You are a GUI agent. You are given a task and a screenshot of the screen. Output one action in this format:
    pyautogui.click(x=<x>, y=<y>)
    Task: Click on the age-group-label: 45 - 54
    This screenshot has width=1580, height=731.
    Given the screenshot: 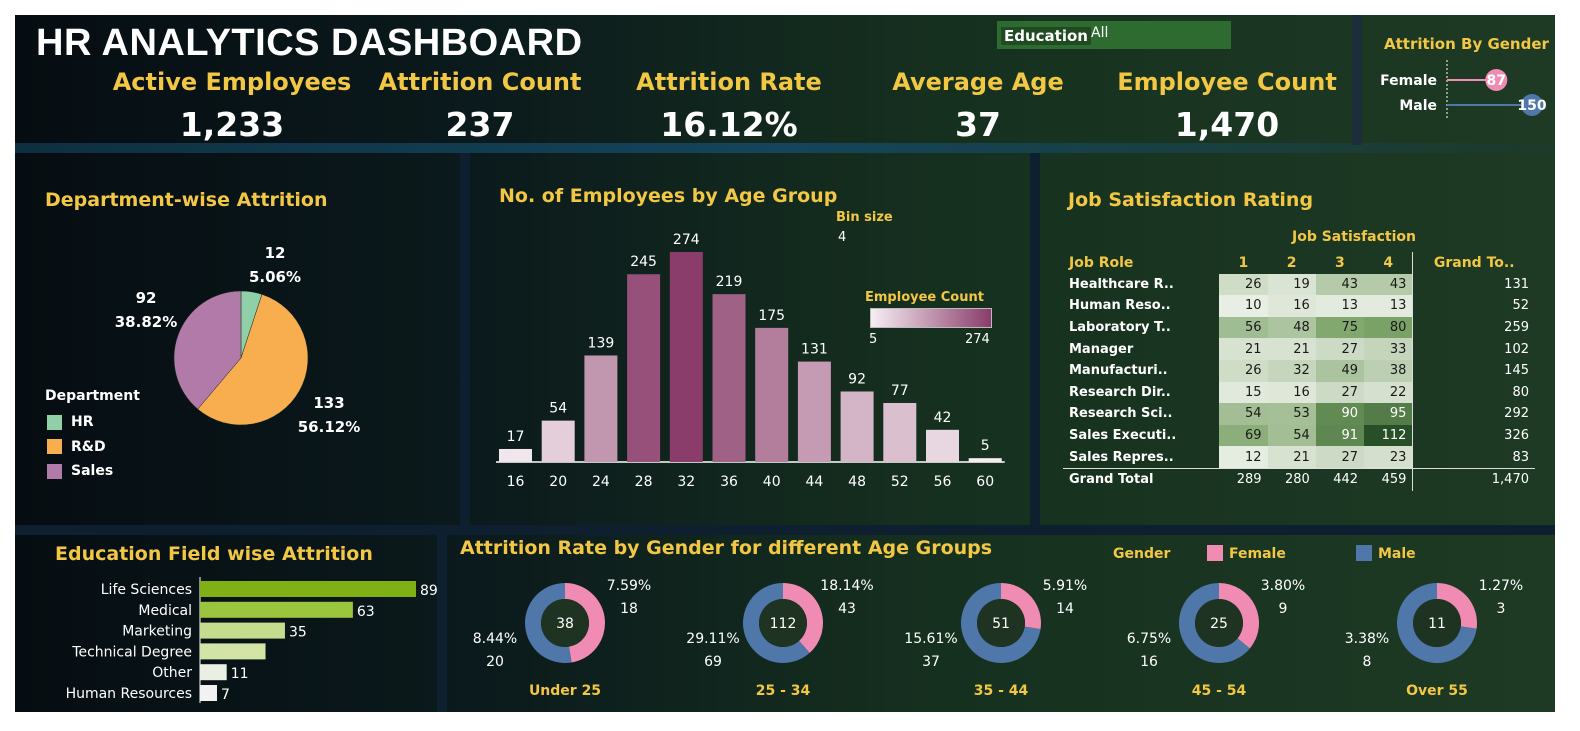 What is the action you would take?
    pyautogui.click(x=1219, y=691)
    